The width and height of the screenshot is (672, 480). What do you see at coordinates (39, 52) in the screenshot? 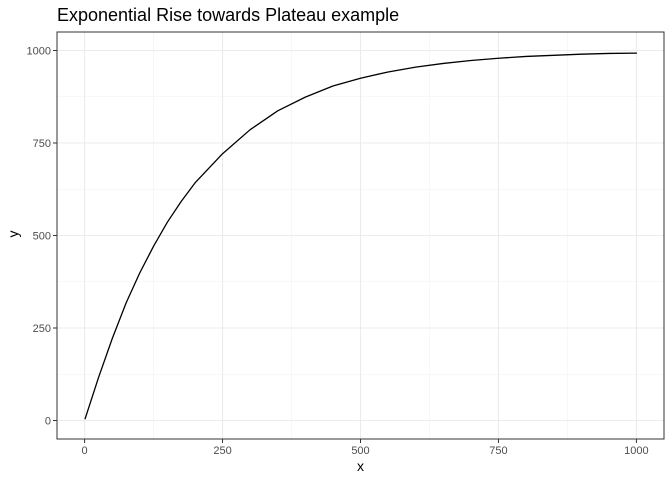
I see `y-tick-label: 1000` at bounding box center [39, 52].